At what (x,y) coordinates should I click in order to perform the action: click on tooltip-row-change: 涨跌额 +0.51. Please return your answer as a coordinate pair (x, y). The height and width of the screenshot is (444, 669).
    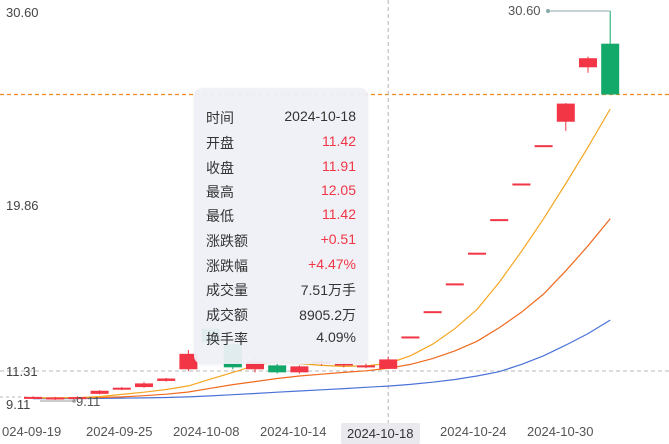
    Looking at the image, I should click on (281, 243).